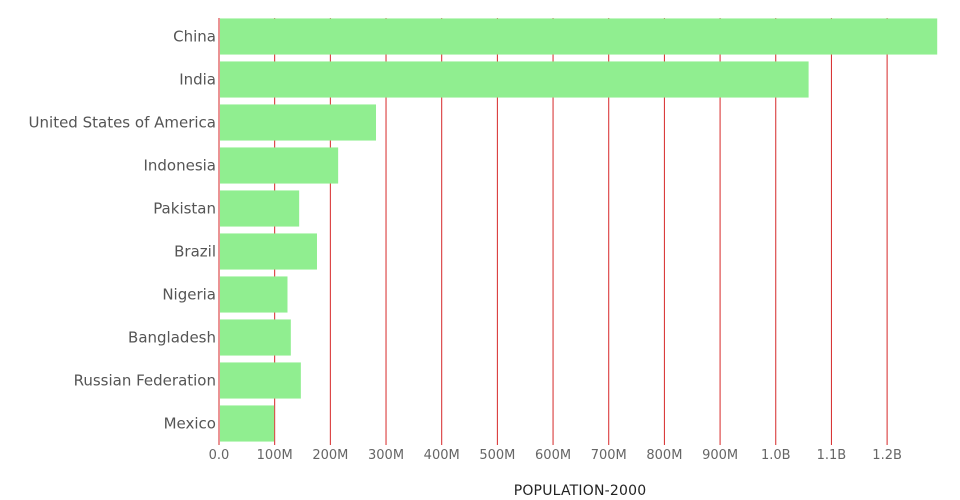  Describe the element at coordinates (720, 455) in the screenshot. I see `x-tick-label: 900M` at that location.